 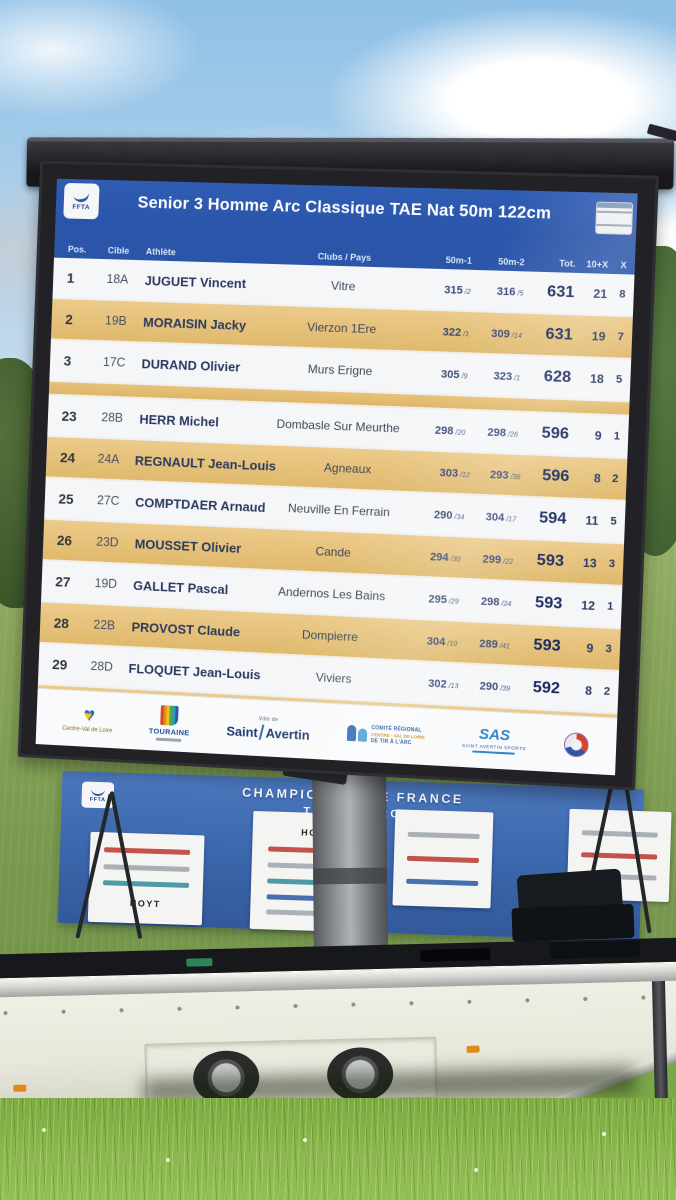 I want to click on logo-touraine: TOURAINE, so click(x=170, y=724).